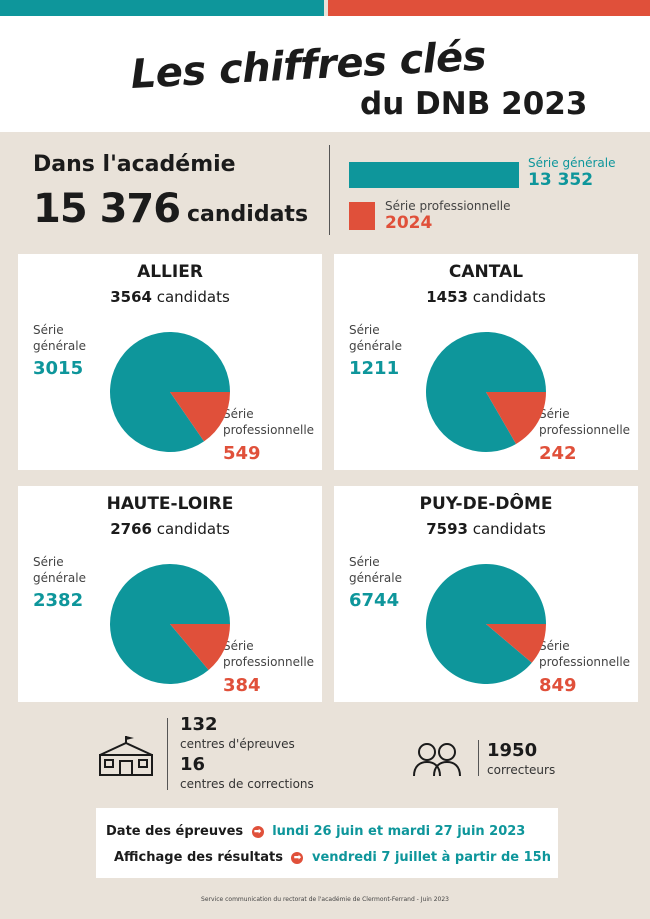  I want to click on top-bar-teal, so click(162, 8).